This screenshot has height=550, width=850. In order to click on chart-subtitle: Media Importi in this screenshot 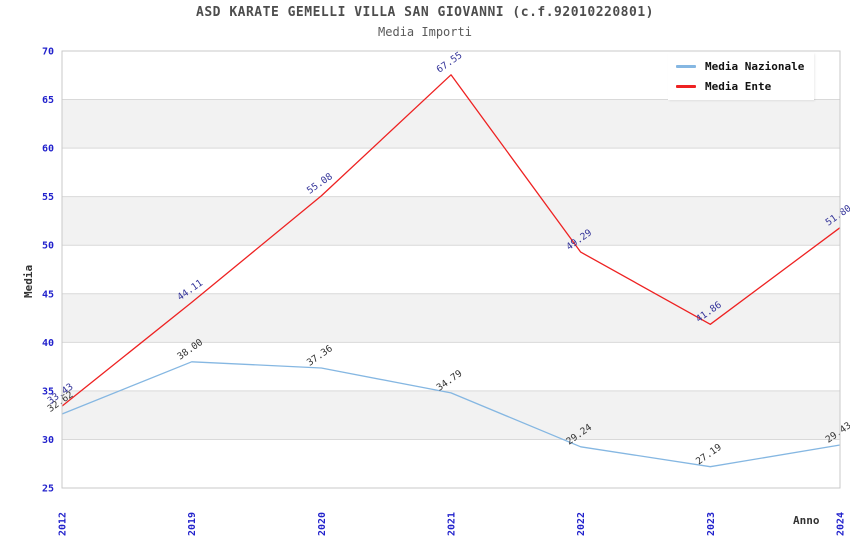, I will do `click(425, 32)`.